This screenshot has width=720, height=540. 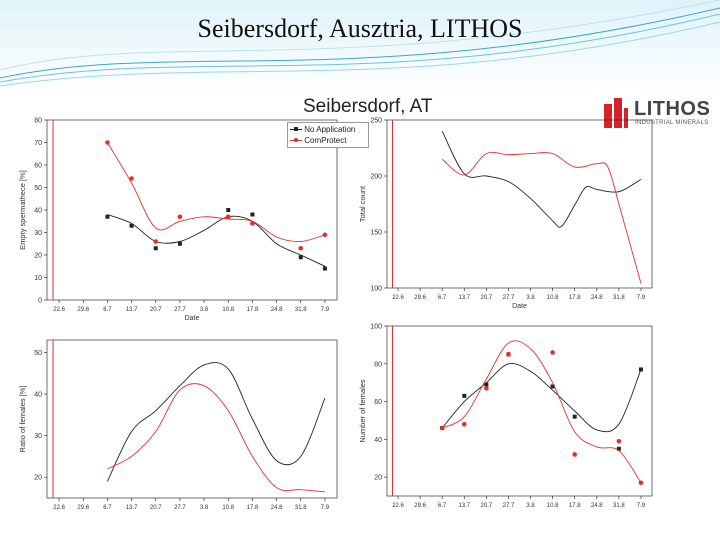 What do you see at coordinates (362, 203) in the screenshot?
I see `y-axis-label: Total count` at bounding box center [362, 203].